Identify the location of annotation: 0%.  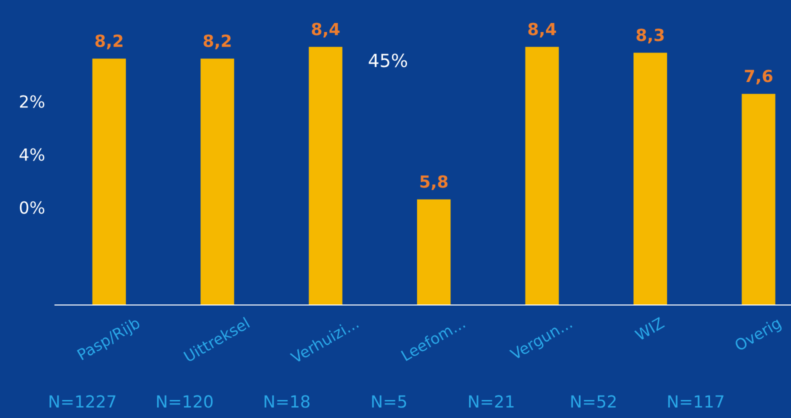
(32, 207).